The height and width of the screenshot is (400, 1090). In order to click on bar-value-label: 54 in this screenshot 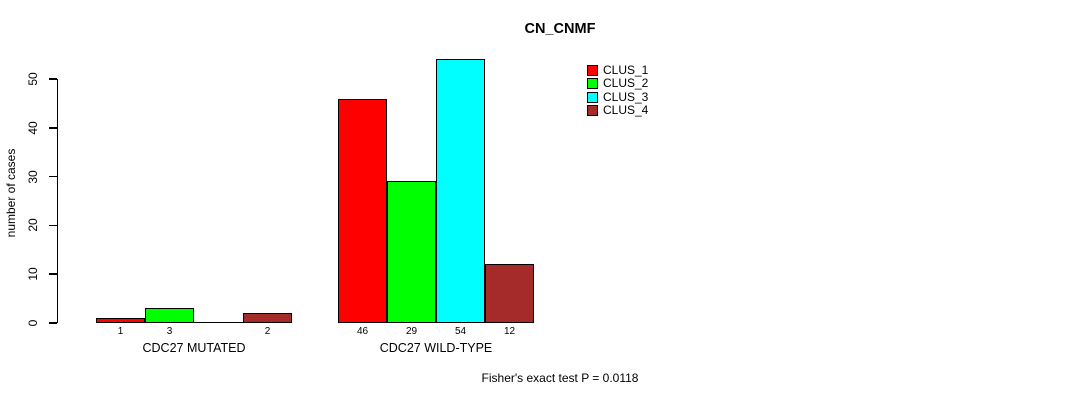, I will do `click(460, 331)`.